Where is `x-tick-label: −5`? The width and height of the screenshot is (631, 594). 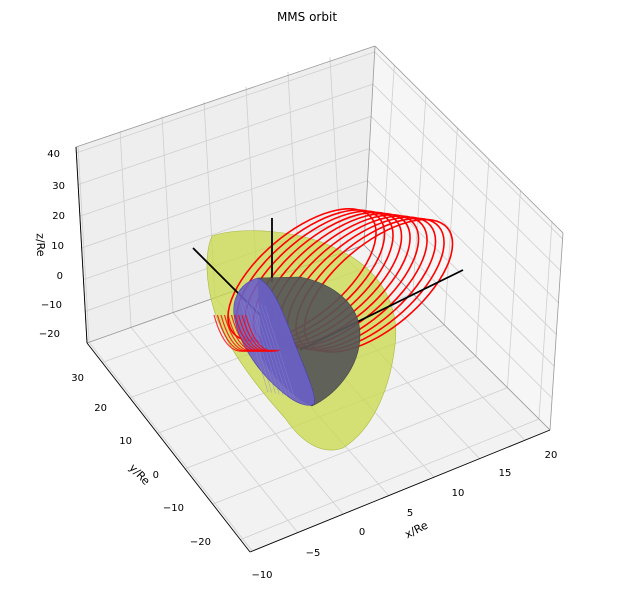 x-tick-label: −5 is located at coordinates (313, 553).